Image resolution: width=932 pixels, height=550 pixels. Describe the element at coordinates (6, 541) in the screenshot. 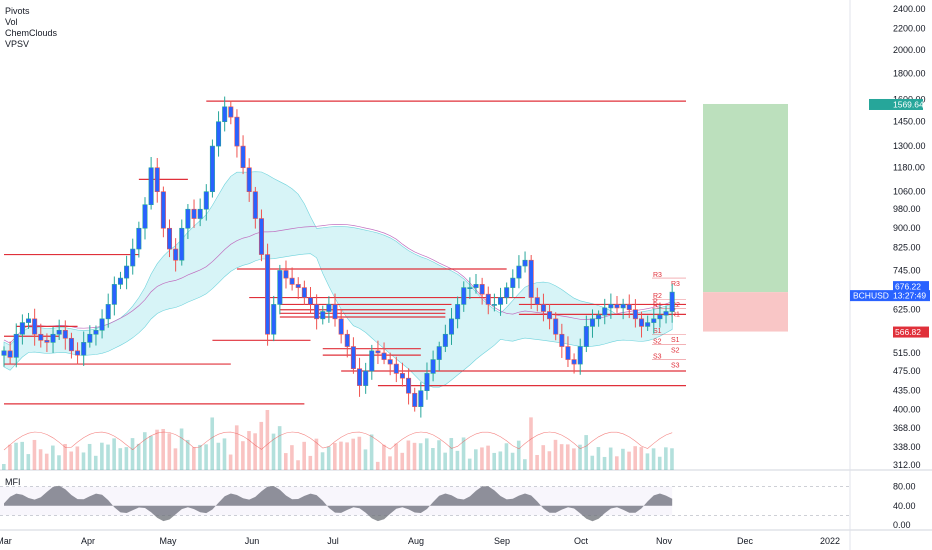

I see `time-label-mar: Mar` at that location.